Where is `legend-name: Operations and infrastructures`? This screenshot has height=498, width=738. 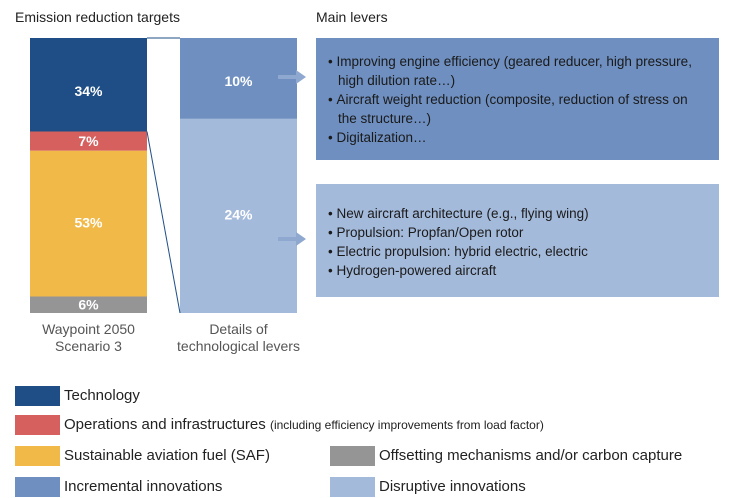
legend-name: Operations and infrastructures is located at coordinates (165, 424).